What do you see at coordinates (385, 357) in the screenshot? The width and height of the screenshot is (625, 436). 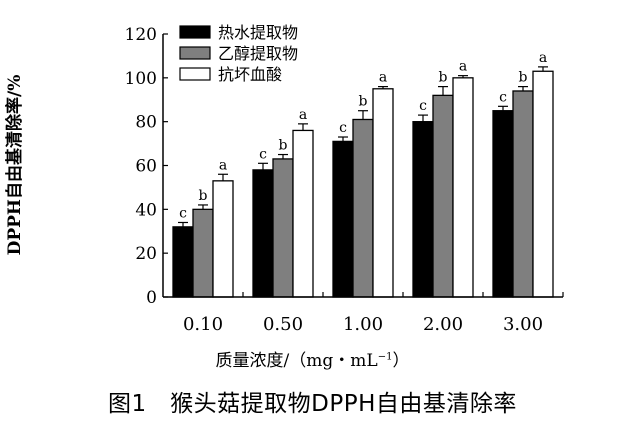 I see `x-axis-label-exponent: −1` at bounding box center [385, 357].